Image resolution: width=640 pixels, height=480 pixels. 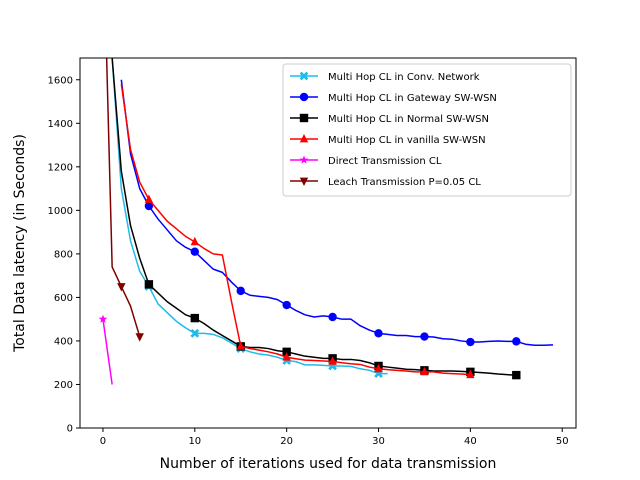 I want to click on x-tick-label: 10, so click(x=194, y=441).